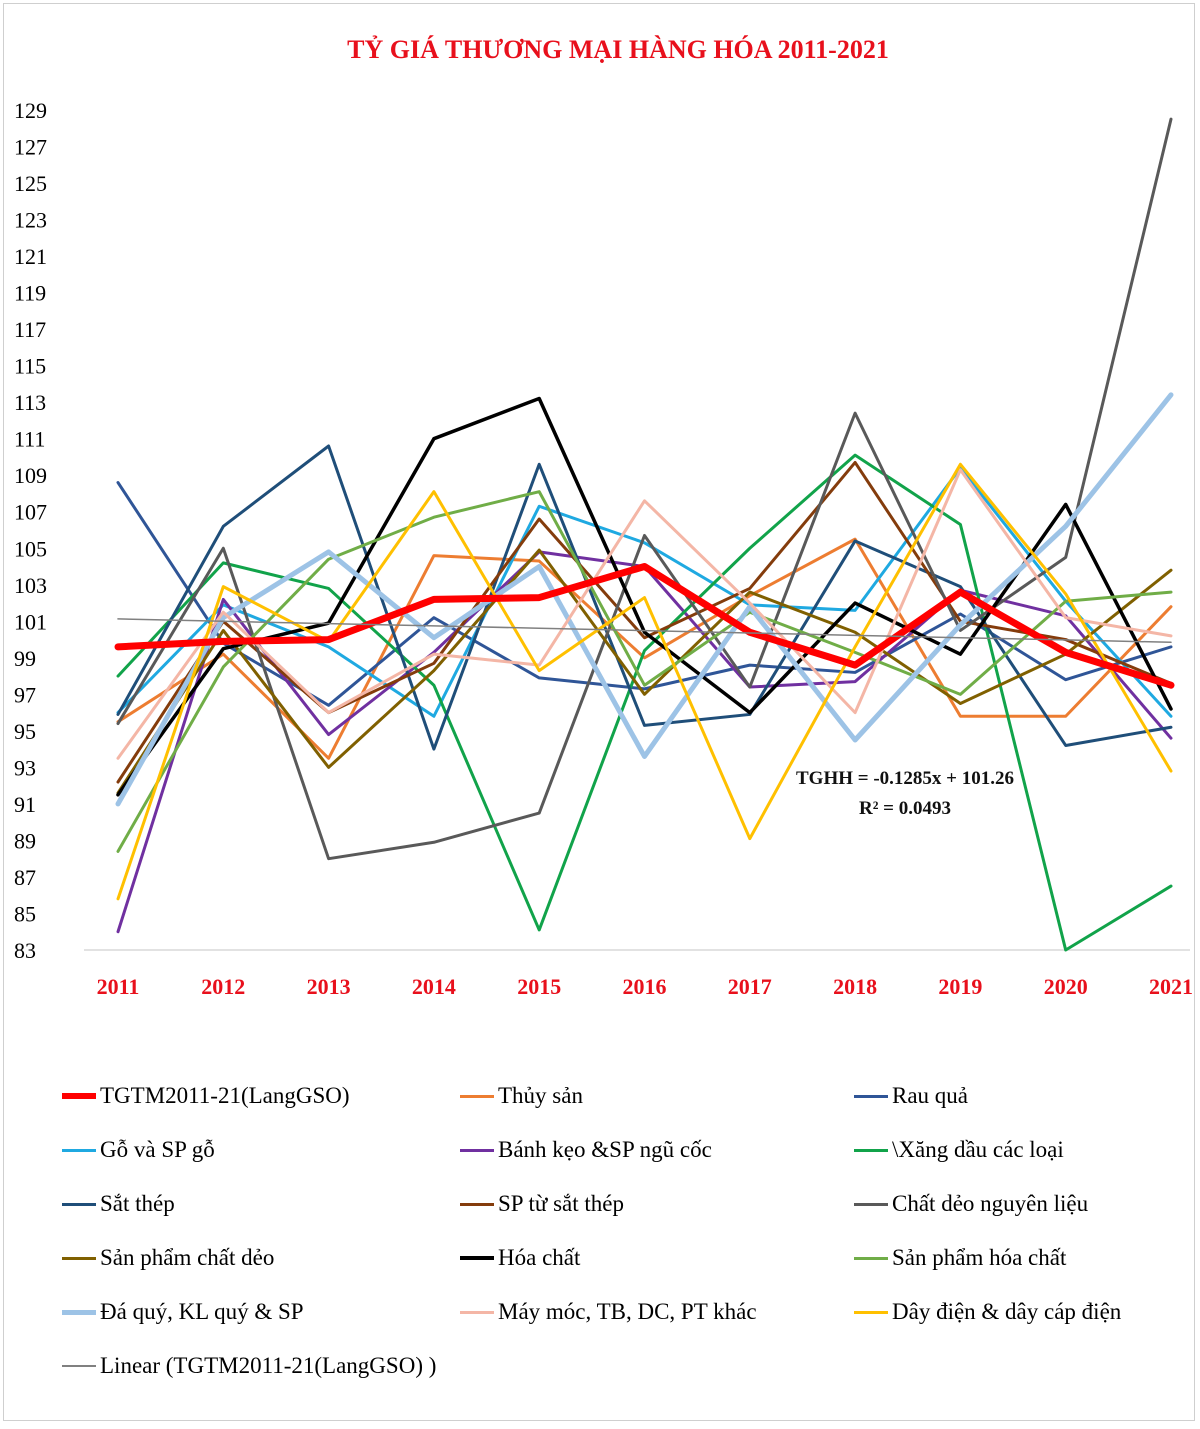  I want to click on legend-item: Máy móc, TB, DC, PT khác, so click(608, 1312).